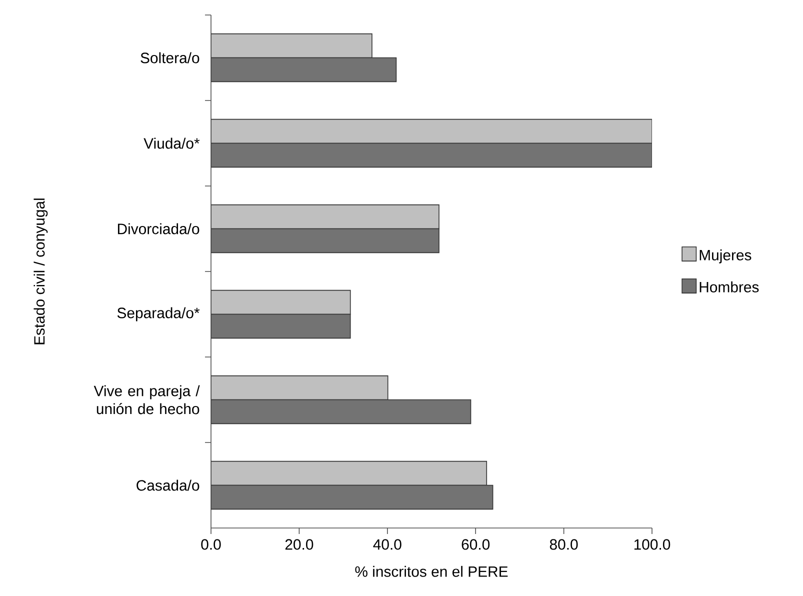 The image size is (803, 596). What do you see at coordinates (564, 544) in the screenshot?
I see `x-tick-label: 80.0` at bounding box center [564, 544].